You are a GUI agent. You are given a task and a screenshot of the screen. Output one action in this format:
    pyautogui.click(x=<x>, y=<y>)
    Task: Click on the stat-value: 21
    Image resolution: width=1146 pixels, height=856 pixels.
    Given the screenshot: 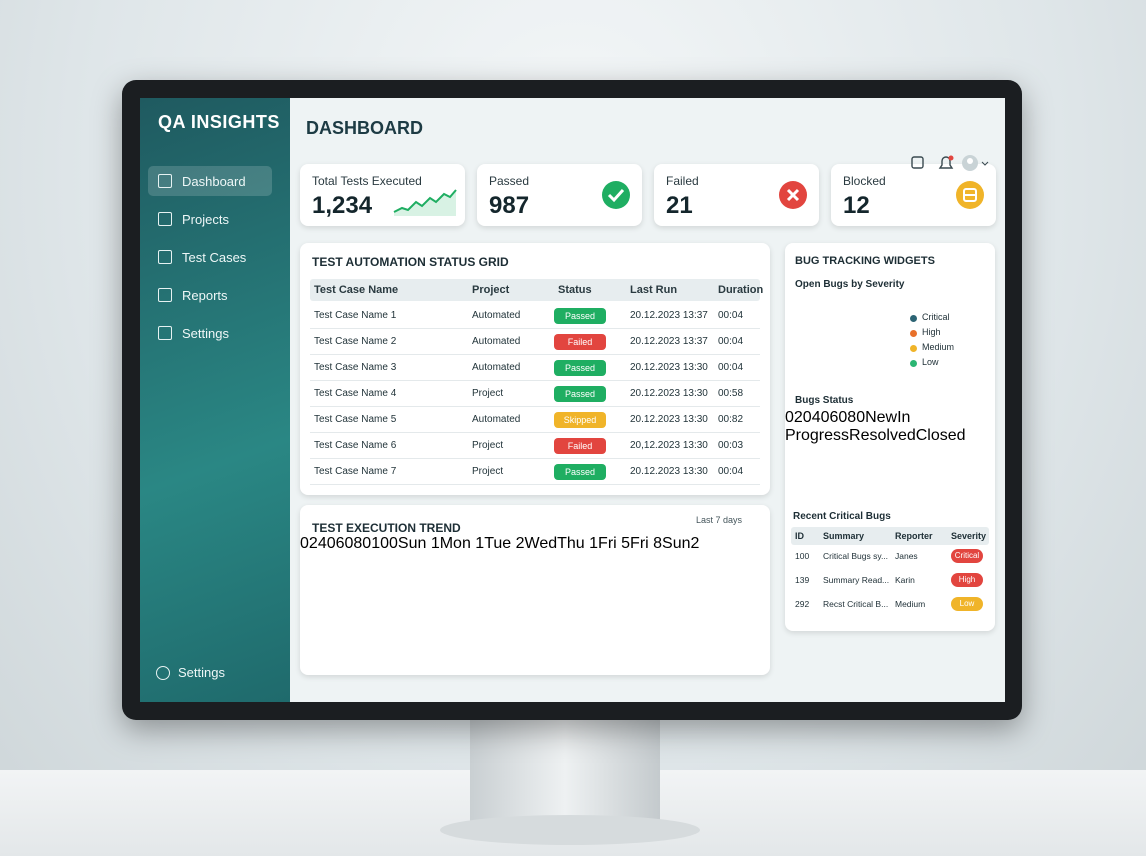 What is the action you would take?
    pyautogui.click(x=679, y=205)
    